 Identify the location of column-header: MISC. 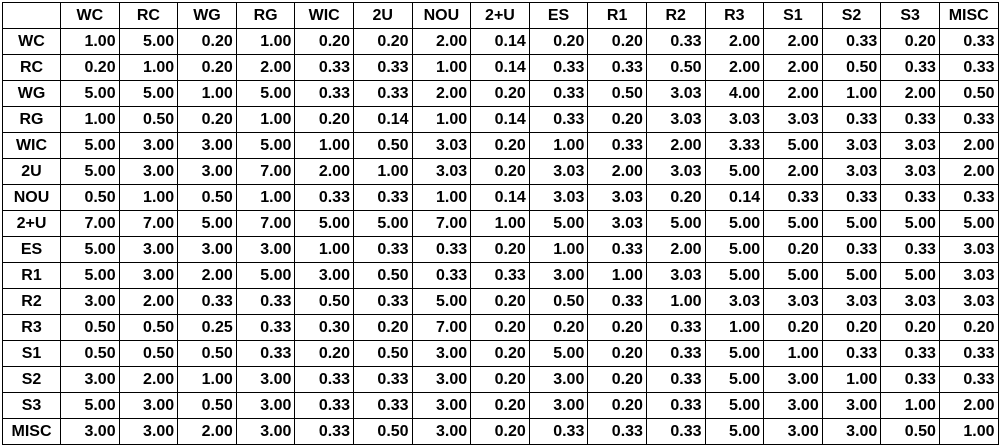
(968, 15).